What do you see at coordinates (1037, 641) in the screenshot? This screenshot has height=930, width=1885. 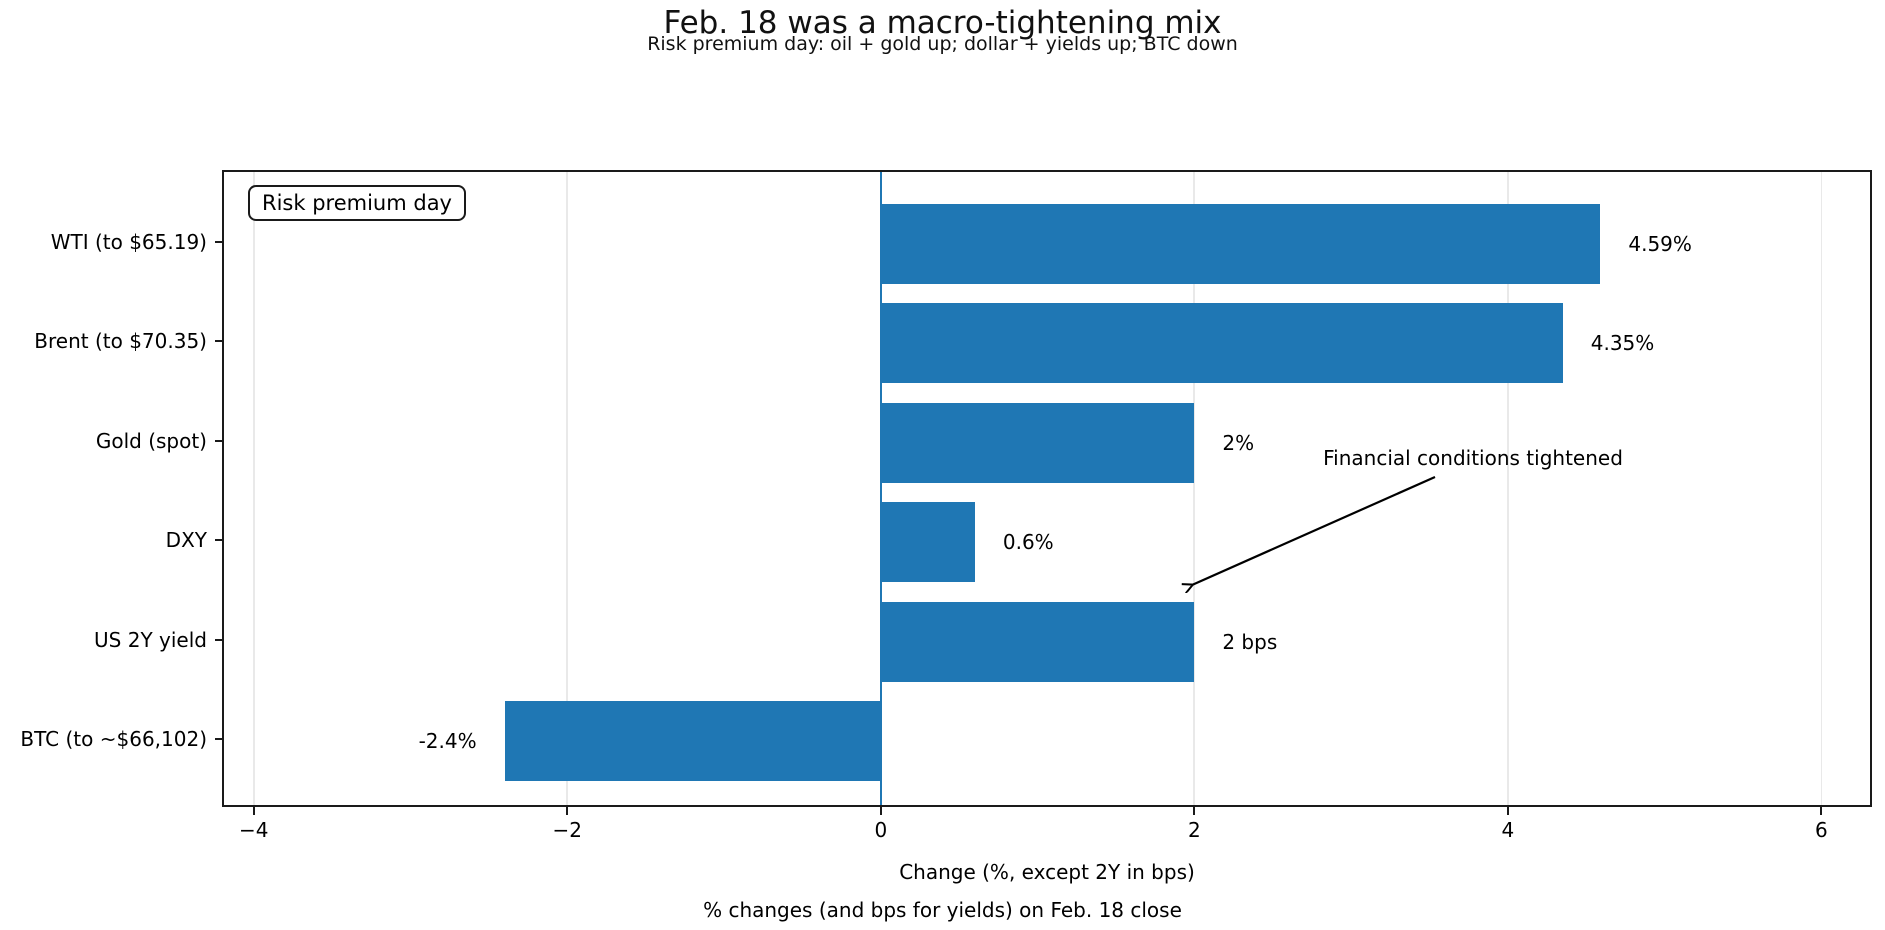 I see `bar-us-2y-yield` at bounding box center [1037, 641].